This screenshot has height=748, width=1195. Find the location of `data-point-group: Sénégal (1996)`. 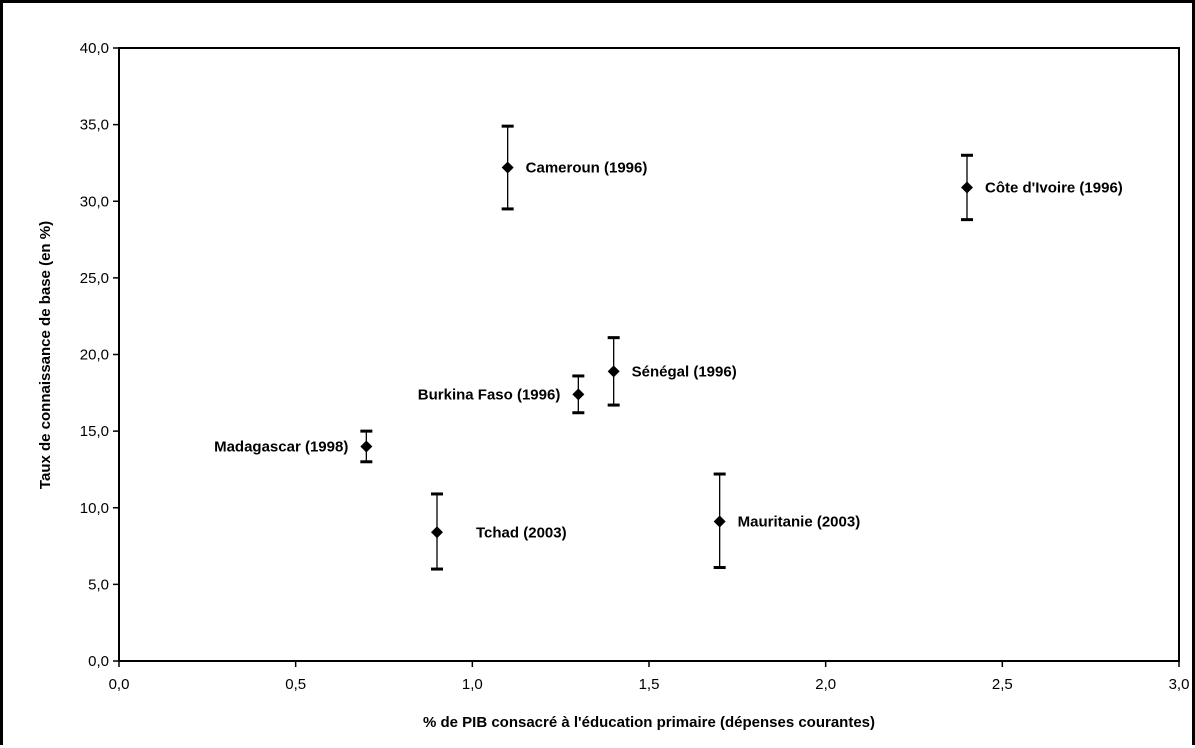

data-point-group: Sénégal (1996) is located at coordinates (672, 371).